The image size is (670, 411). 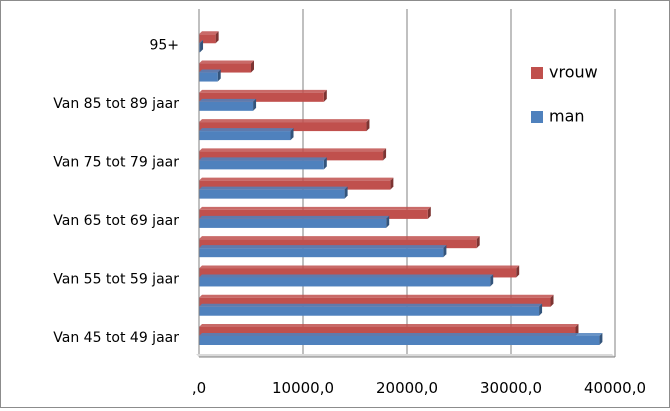 What do you see at coordinates (116, 162) in the screenshot?
I see `category-label: Van 75 tot 79 jaar` at bounding box center [116, 162].